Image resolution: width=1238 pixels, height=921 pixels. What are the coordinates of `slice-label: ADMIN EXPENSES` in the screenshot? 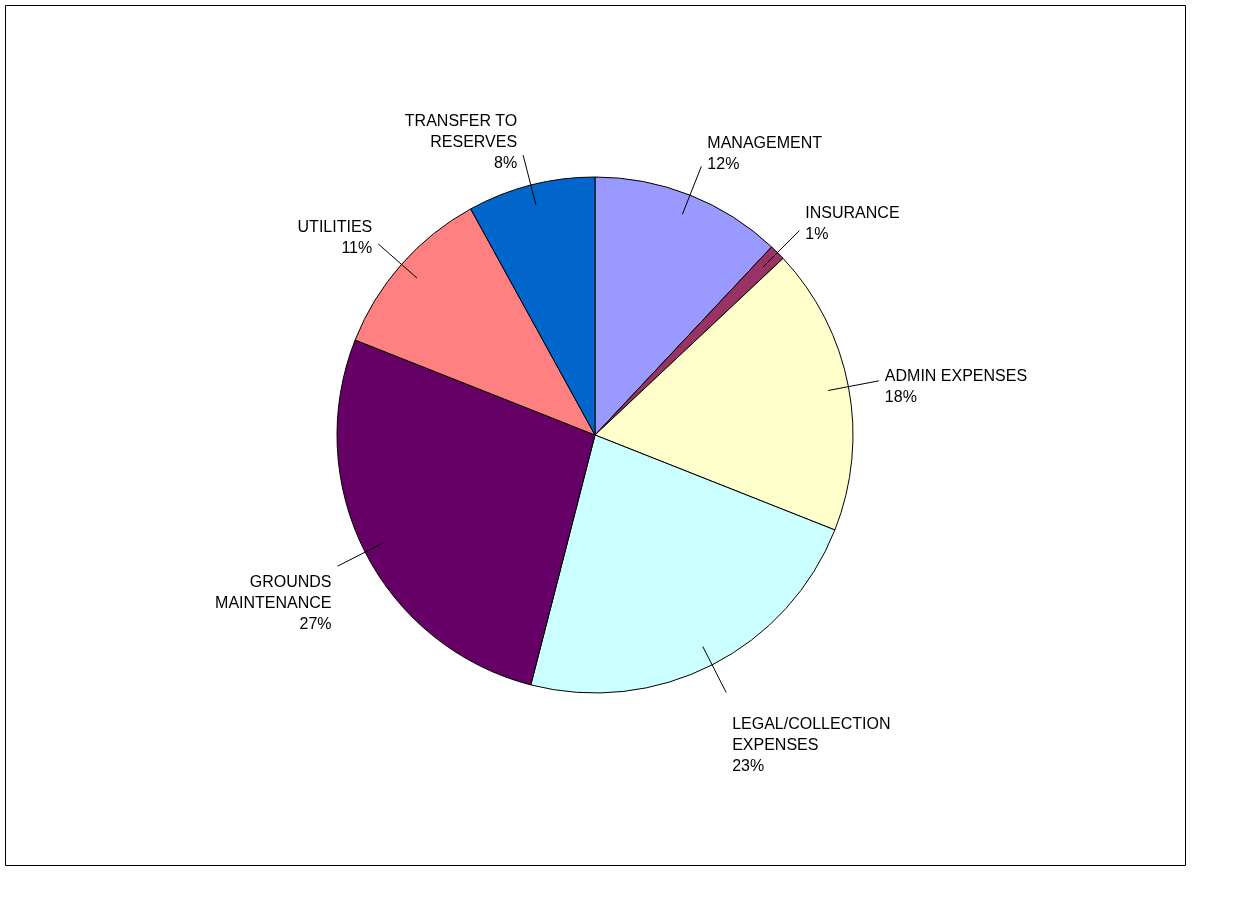 It's located at (956, 376).